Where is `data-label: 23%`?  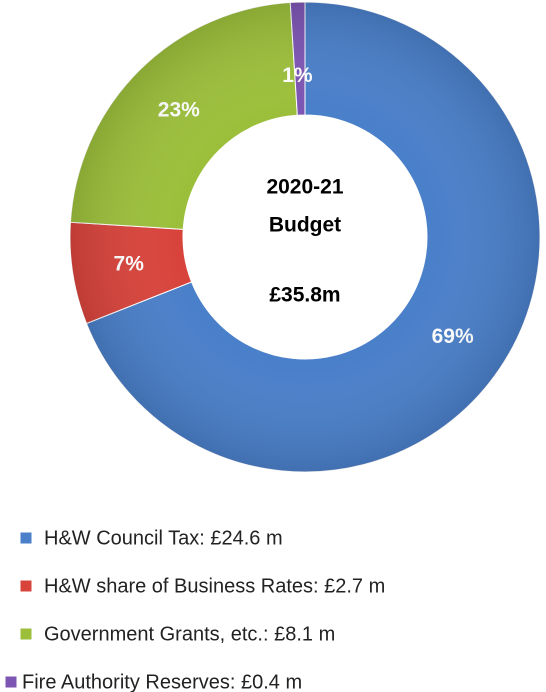
data-label: 23% is located at coordinates (179, 109).